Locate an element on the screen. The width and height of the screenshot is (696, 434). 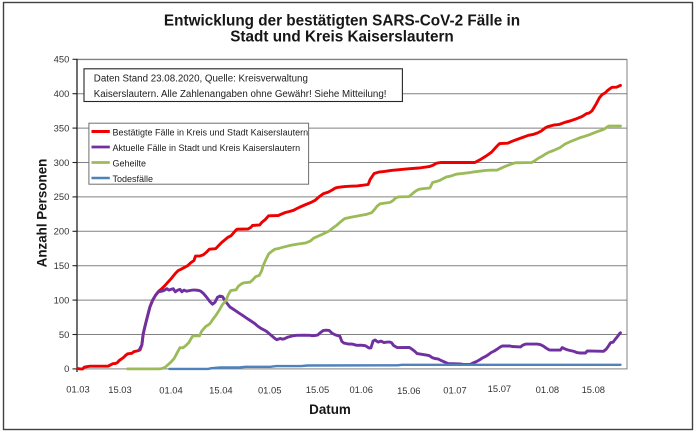
svg-text: 150 is located at coordinates (62, 265).